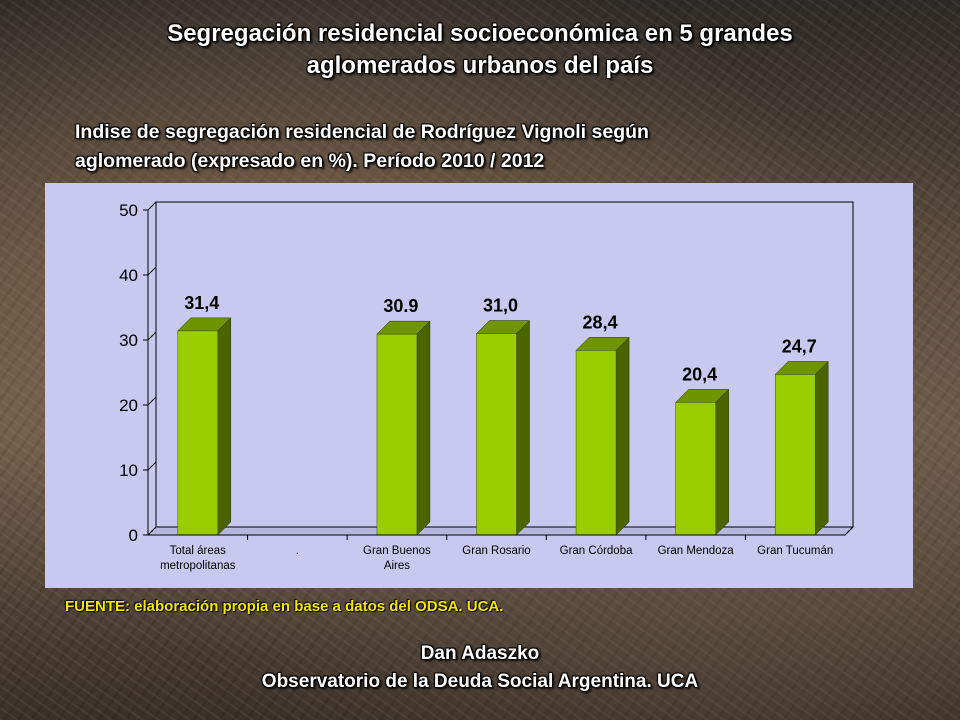  Describe the element at coordinates (297, 551) in the screenshot. I see `x-tick-label: .` at that location.